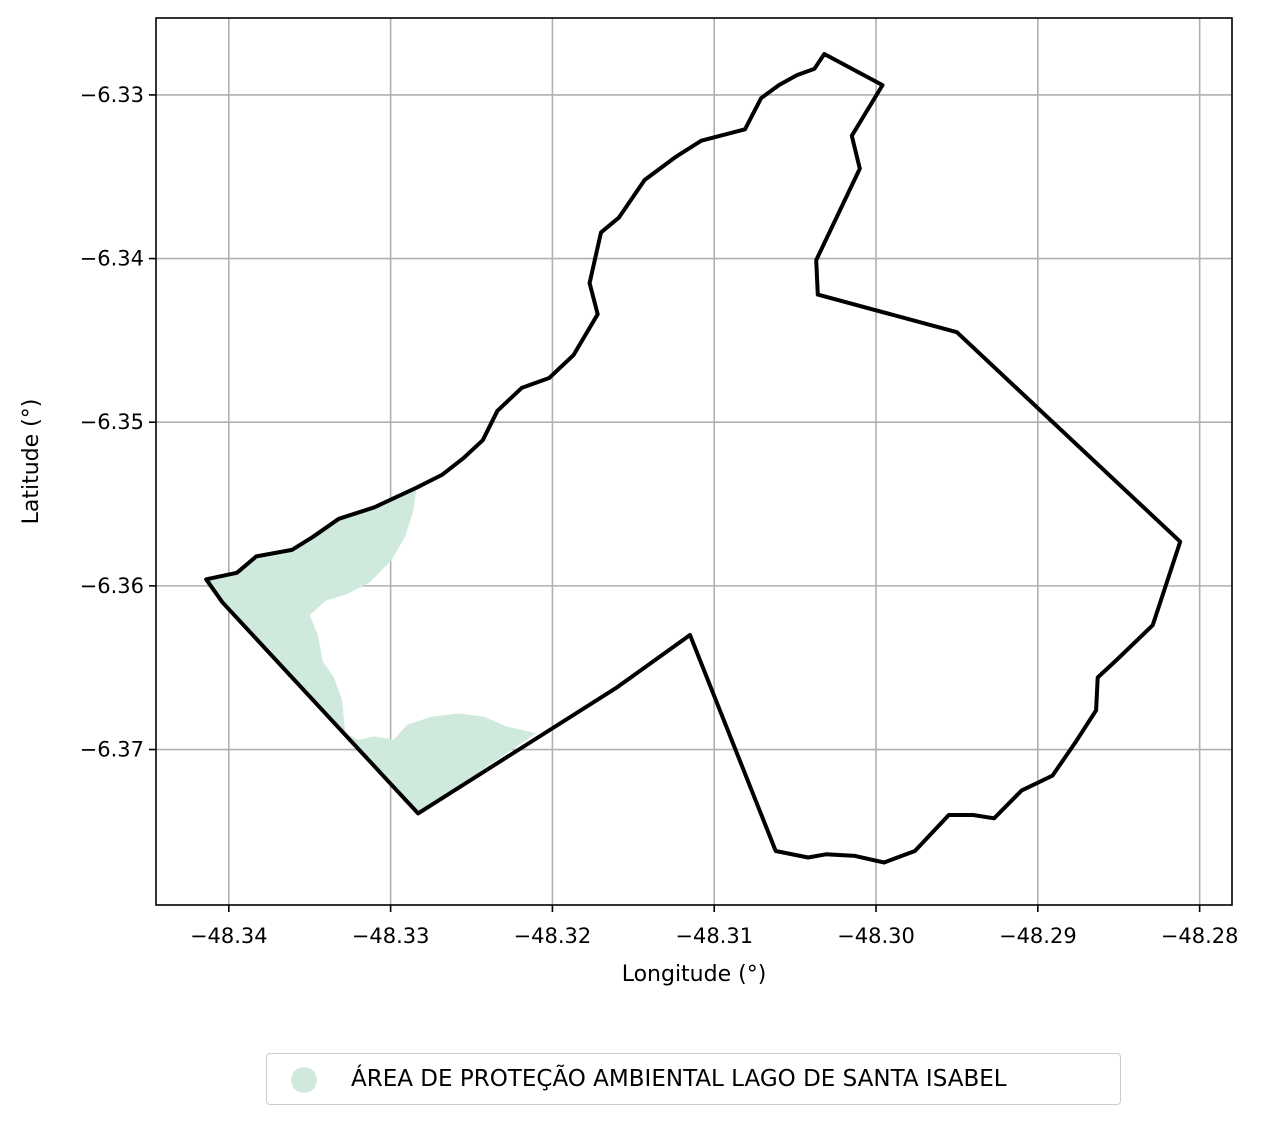 The width and height of the screenshot is (1269, 1124). Describe the element at coordinates (876, 936) in the screenshot. I see `x-tick-label: −48.30` at that location.